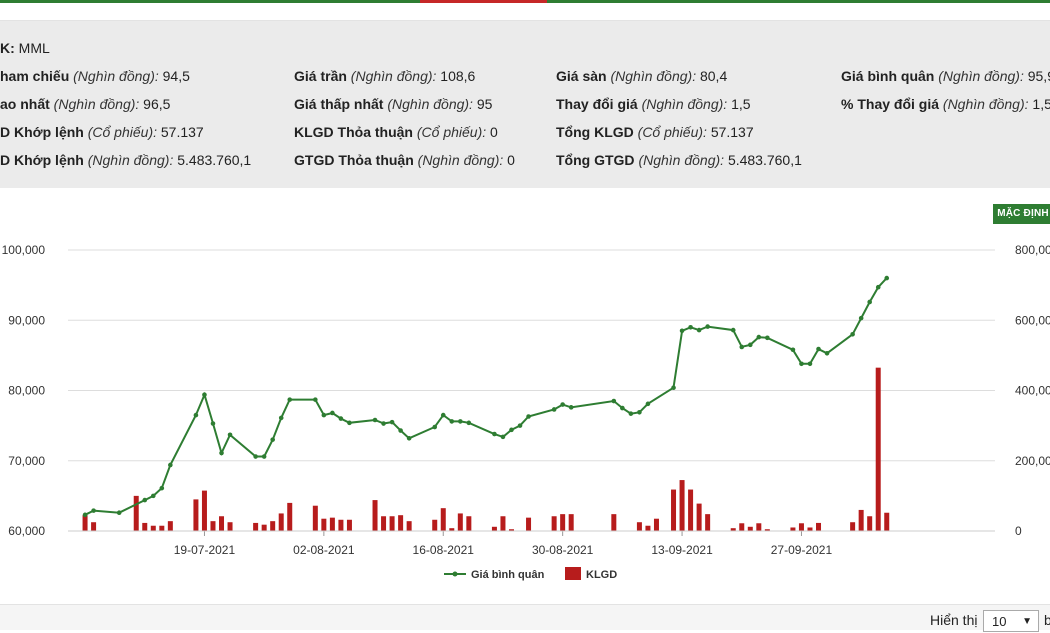  Describe the element at coordinates (35, 76) in the screenshot. I see `info-label: ham chiếu` at that location.